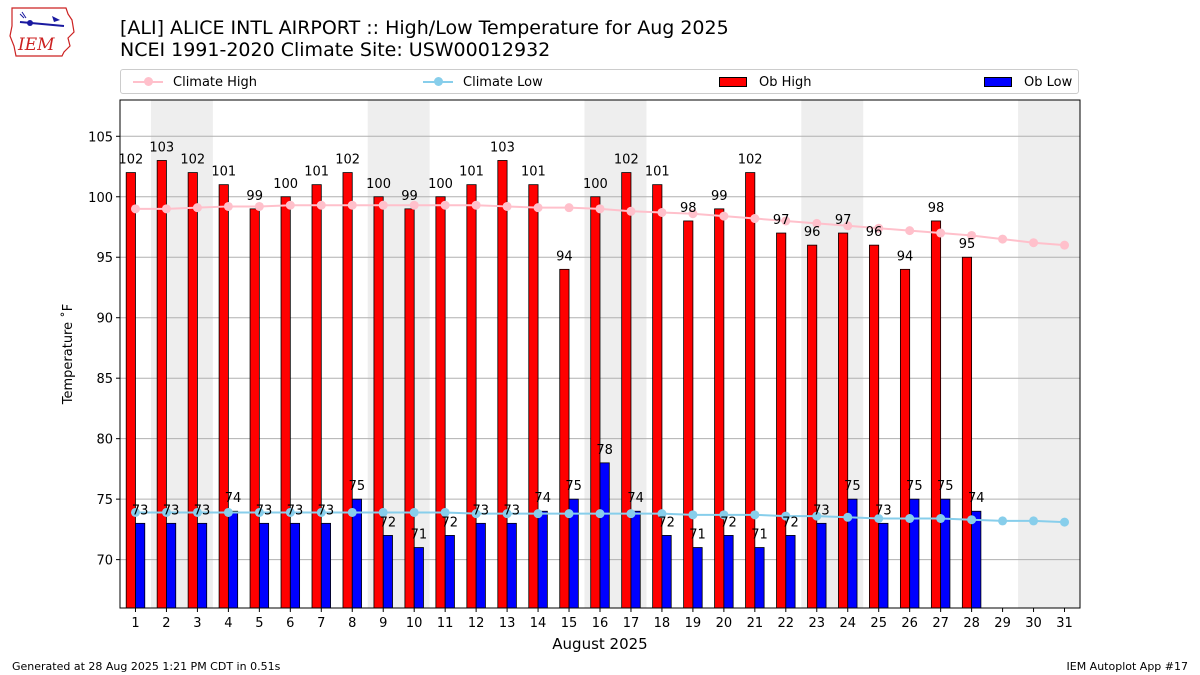 The height and width of the screenshot is (675, 1200). Describe the element at coordinates (383, 623) in the screenshot. I see `x-tick-label-9: 9` at that location.